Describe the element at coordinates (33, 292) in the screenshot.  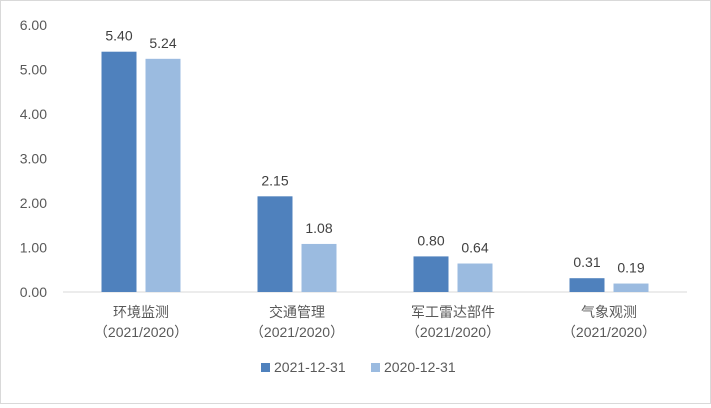
I see `y-tick-label-0: 0.00` at that location.